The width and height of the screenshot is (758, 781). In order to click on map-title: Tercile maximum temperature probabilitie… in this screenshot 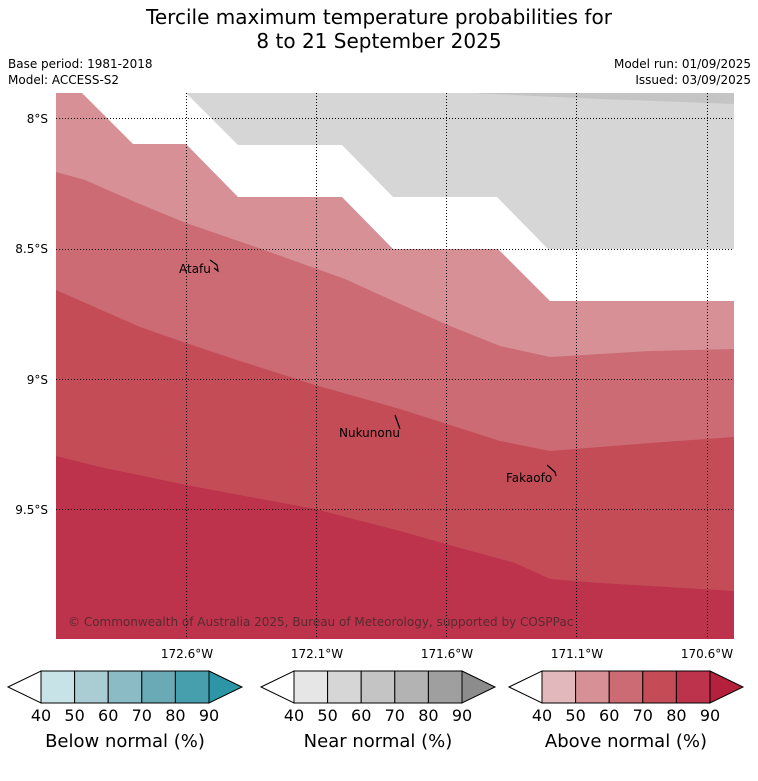, I will do `click(379, 29)`.